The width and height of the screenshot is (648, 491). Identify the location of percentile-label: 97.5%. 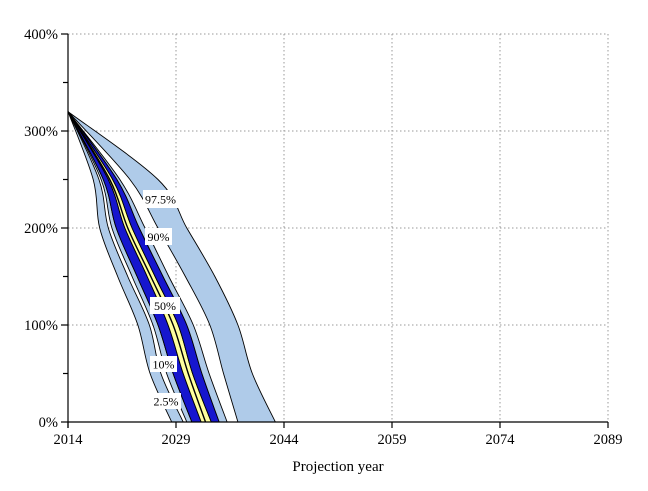
(160, 199).